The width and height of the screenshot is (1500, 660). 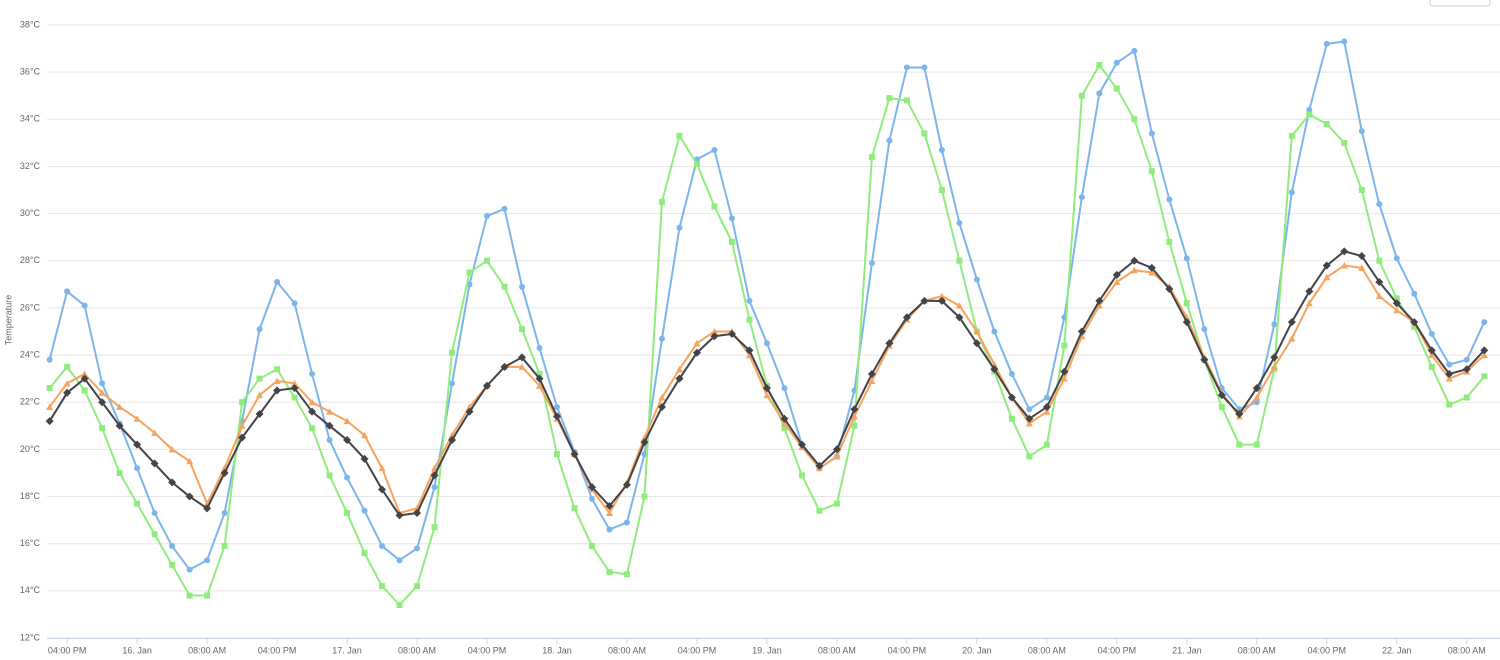 I want to click on x-tick-label: 18. Jan, so click(x=557, y=650).